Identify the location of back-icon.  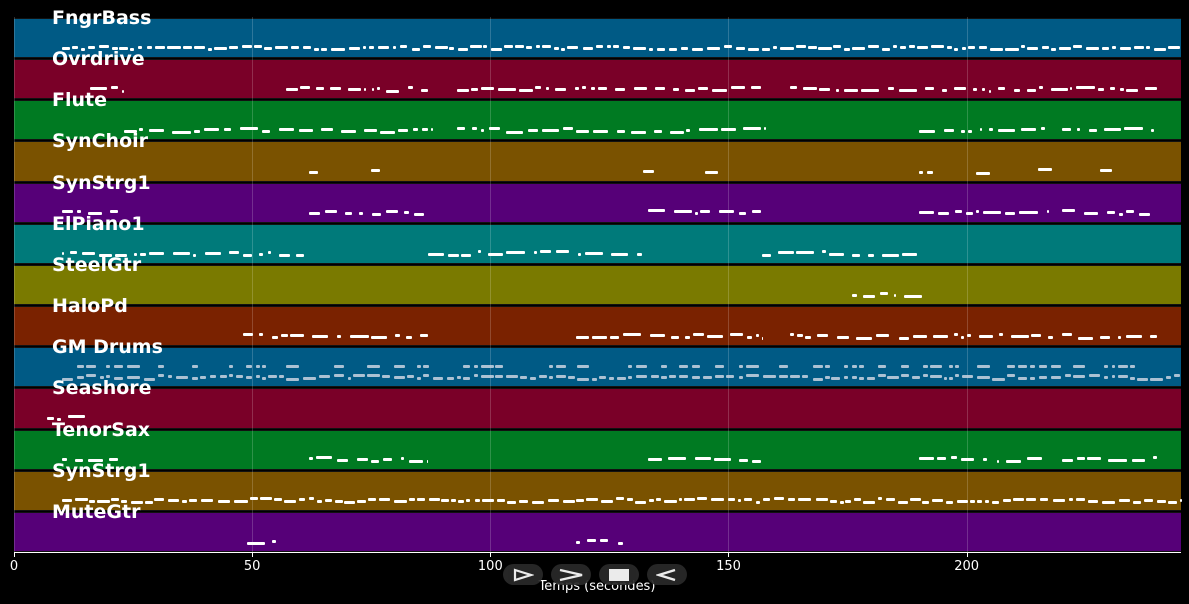
(666, 574).